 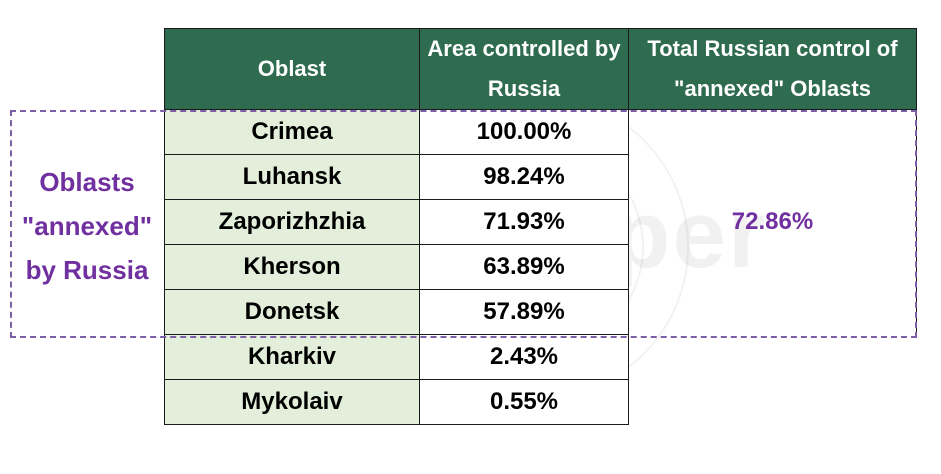 I want to click on oblast-name-kharkiv: Kharkiv, so click(x=292, y=357).